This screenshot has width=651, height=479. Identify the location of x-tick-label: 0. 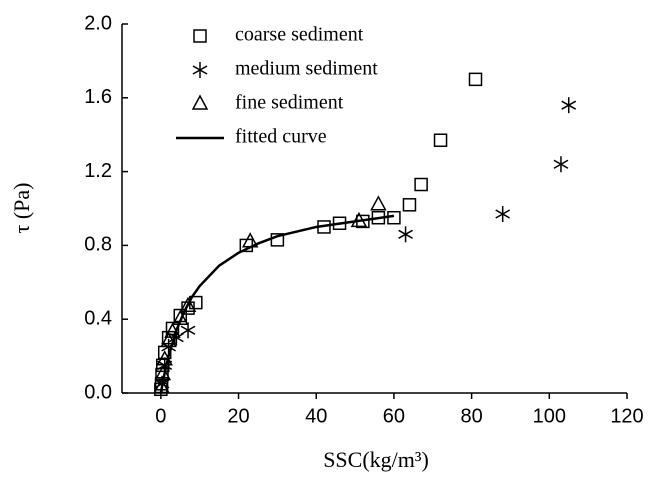
(160, 416).